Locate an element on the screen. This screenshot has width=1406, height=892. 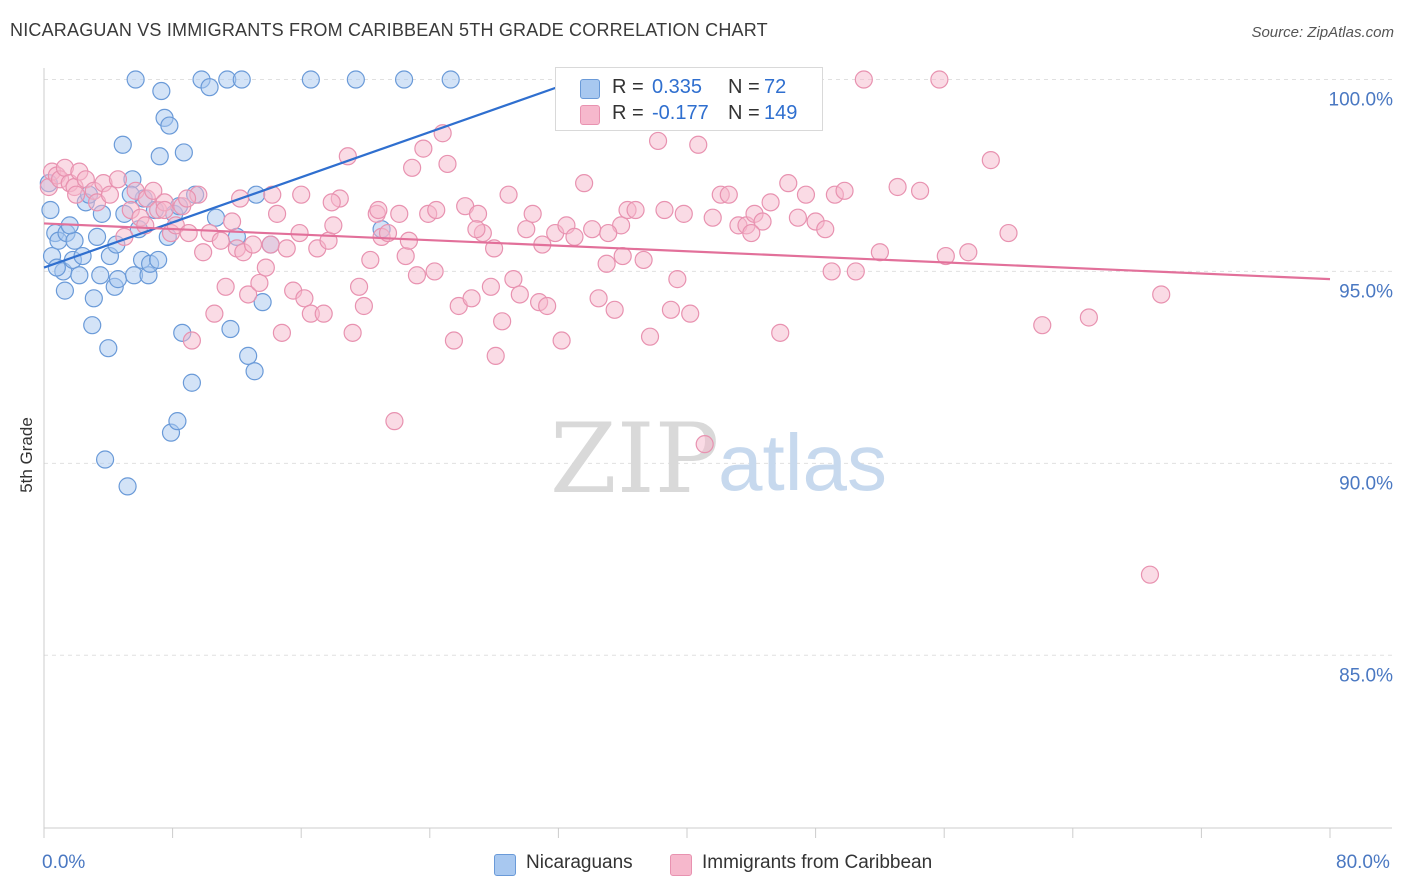
series-legend: Nicaraguans Immigrants from Caribbean is located at coordinates (703, 865).